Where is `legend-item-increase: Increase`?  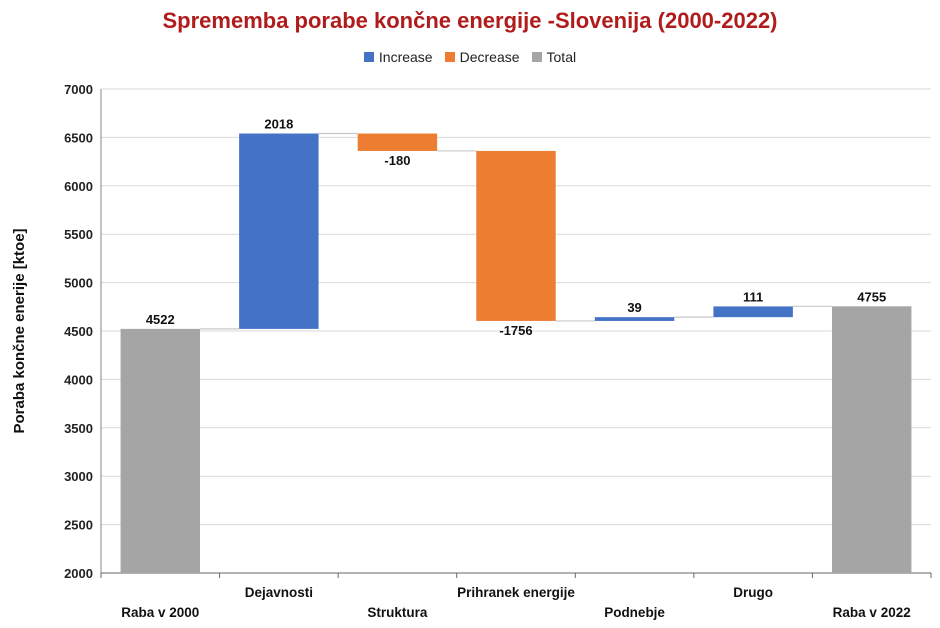 legend-item-increase: Increase is located at coordinates (398, 57).